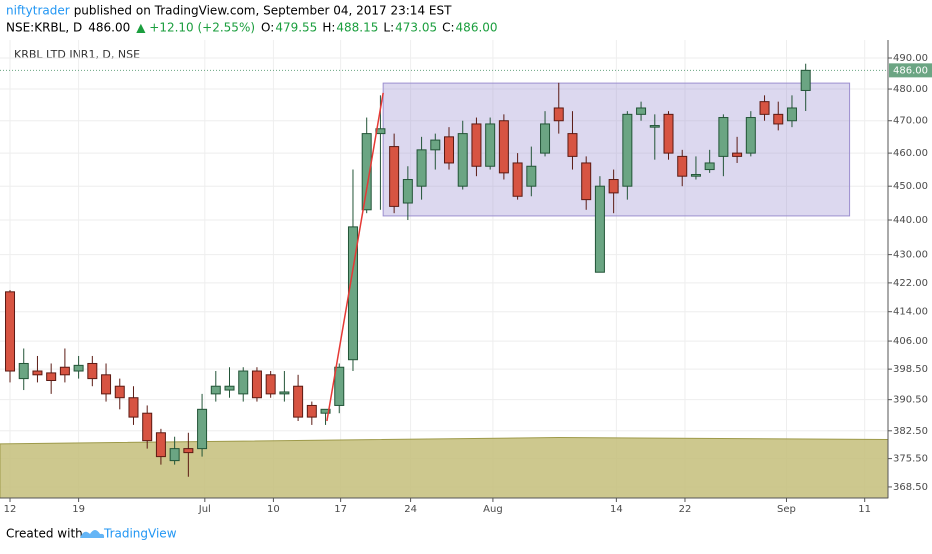  What do you see at coordinates (910, 431) in the screenshot?
I see `y-tick-label: 382.50` at bounding box center [910, 431].